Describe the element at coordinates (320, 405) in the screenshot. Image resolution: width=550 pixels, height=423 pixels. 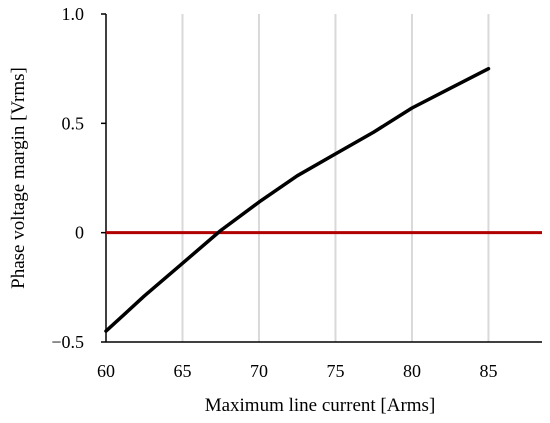
I see `x-axis-label: Maximum line current [Arms]` at that location.